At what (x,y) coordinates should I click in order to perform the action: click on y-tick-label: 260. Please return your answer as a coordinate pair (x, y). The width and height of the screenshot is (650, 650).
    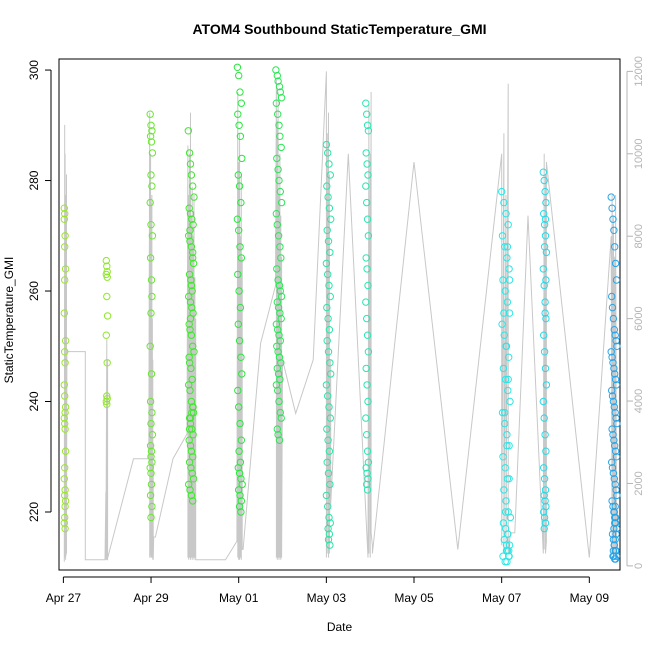
    Looking at the image, I should click on (34, 291).